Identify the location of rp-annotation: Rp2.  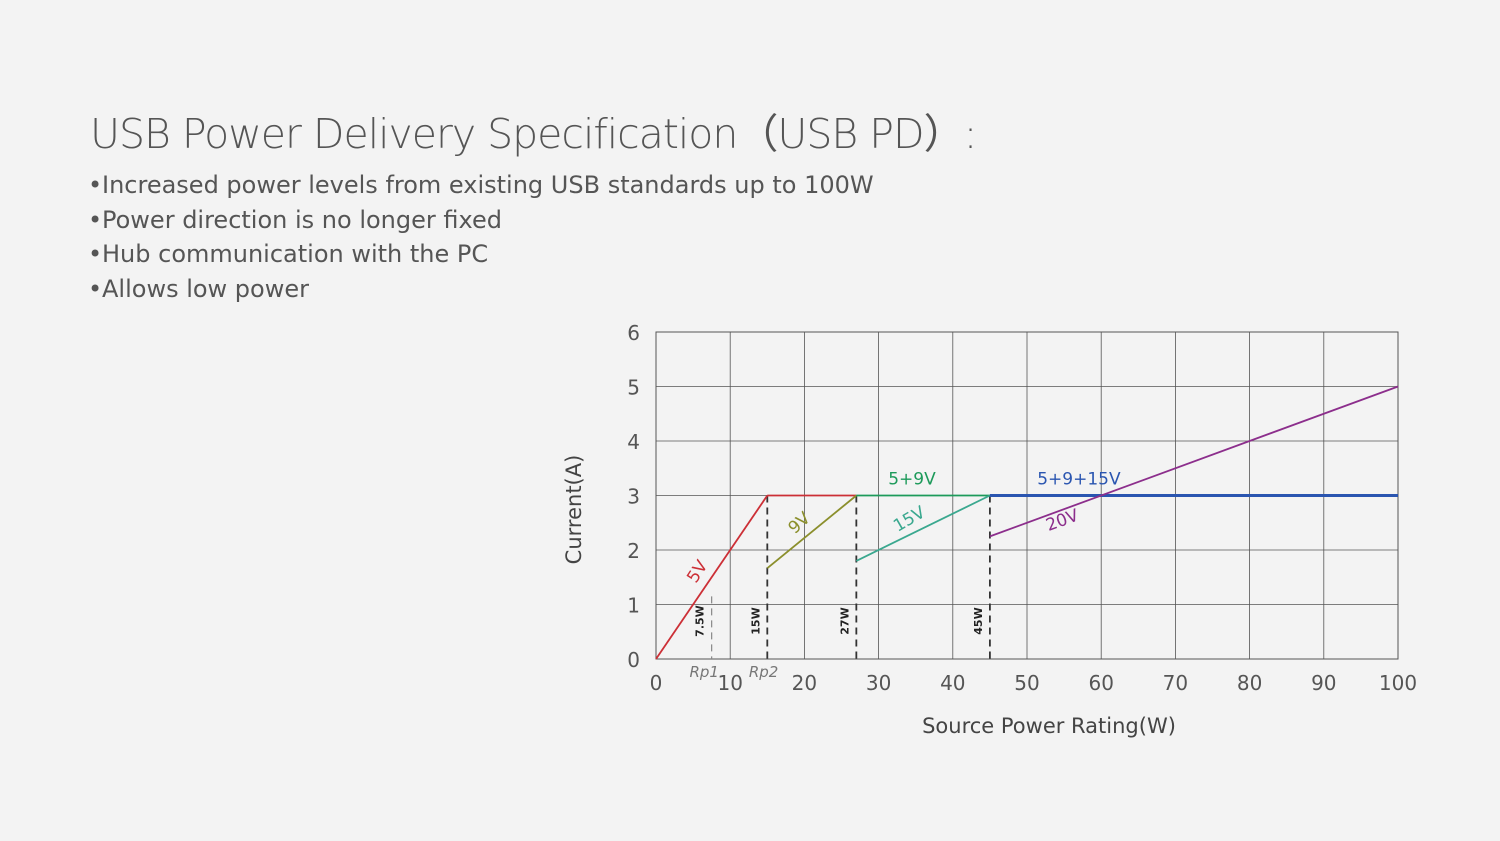
(764, 672).